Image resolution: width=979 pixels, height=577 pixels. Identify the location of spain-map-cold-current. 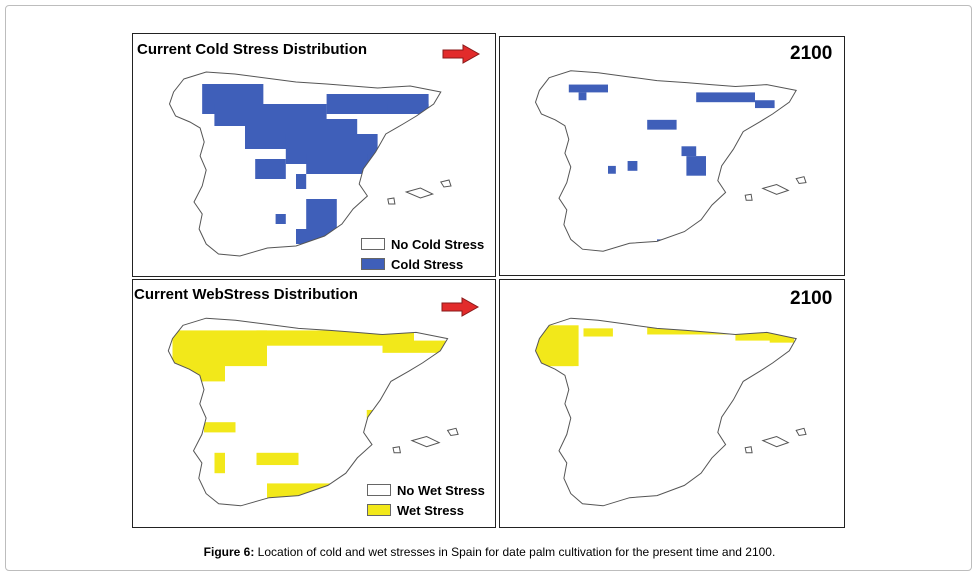
(310, 164).